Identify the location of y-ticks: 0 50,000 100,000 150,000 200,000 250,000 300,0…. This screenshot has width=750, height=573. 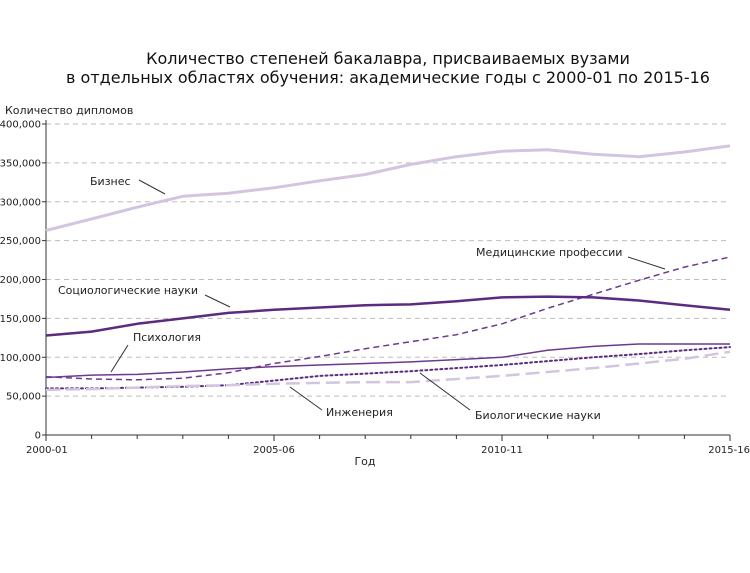
(23, 281).